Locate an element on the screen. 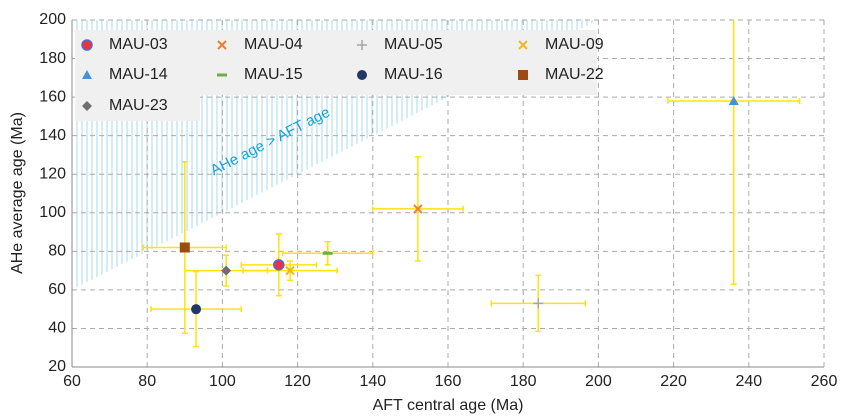  x-tick-label: 220 is located at coordinates (673, 381).